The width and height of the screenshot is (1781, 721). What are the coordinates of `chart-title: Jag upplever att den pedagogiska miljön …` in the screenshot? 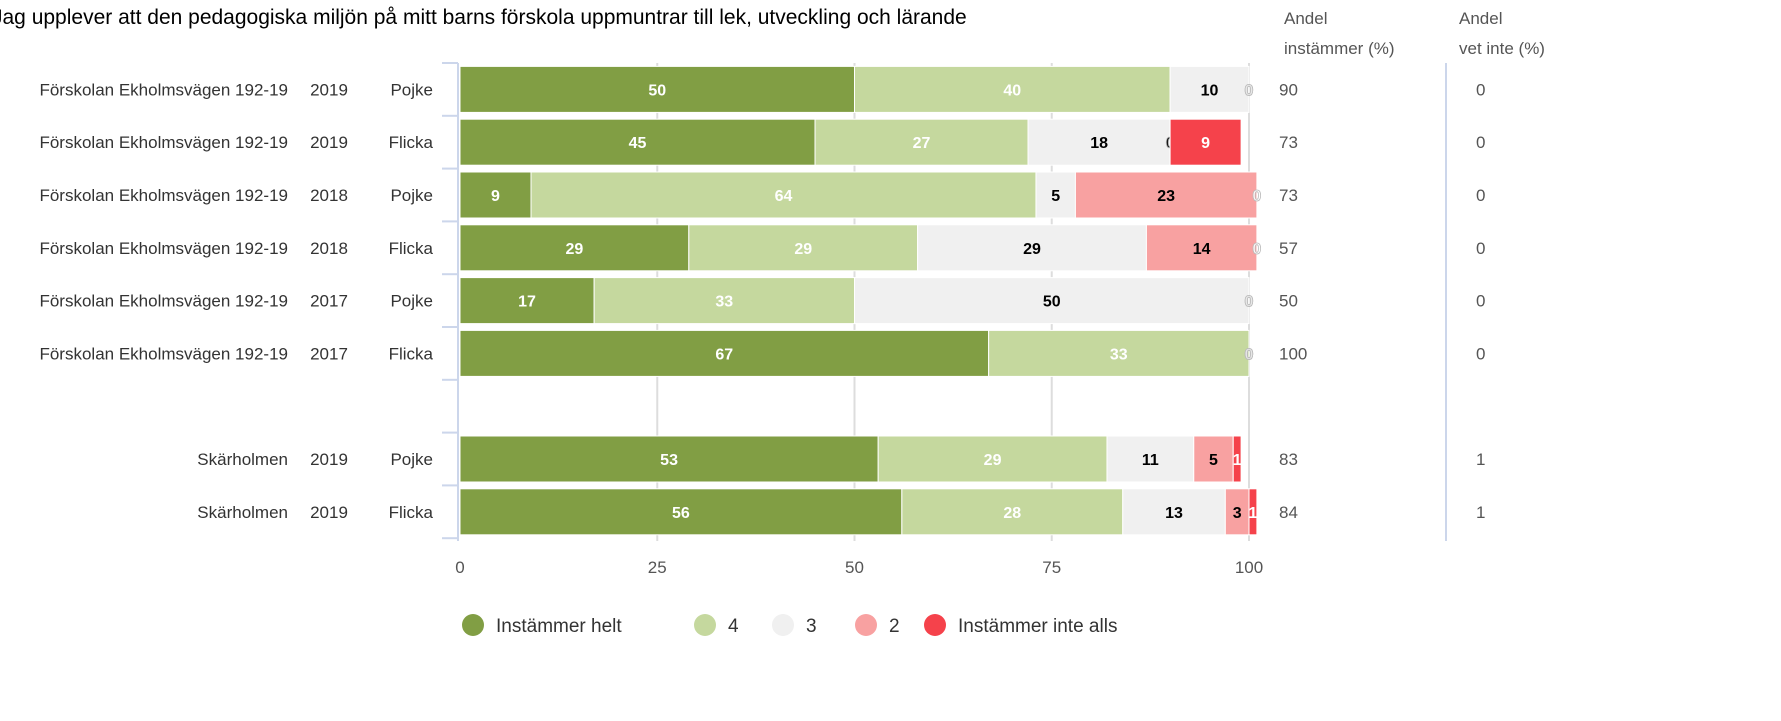 It's located at (483, 17).